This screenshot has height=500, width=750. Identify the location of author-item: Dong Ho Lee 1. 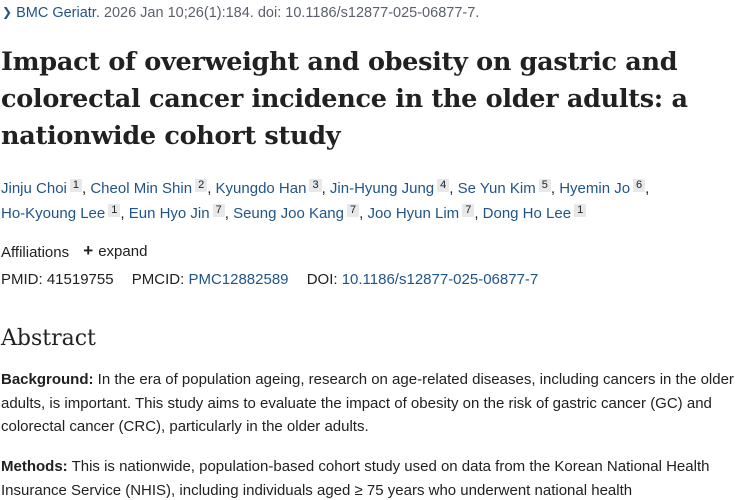
(534, 213).